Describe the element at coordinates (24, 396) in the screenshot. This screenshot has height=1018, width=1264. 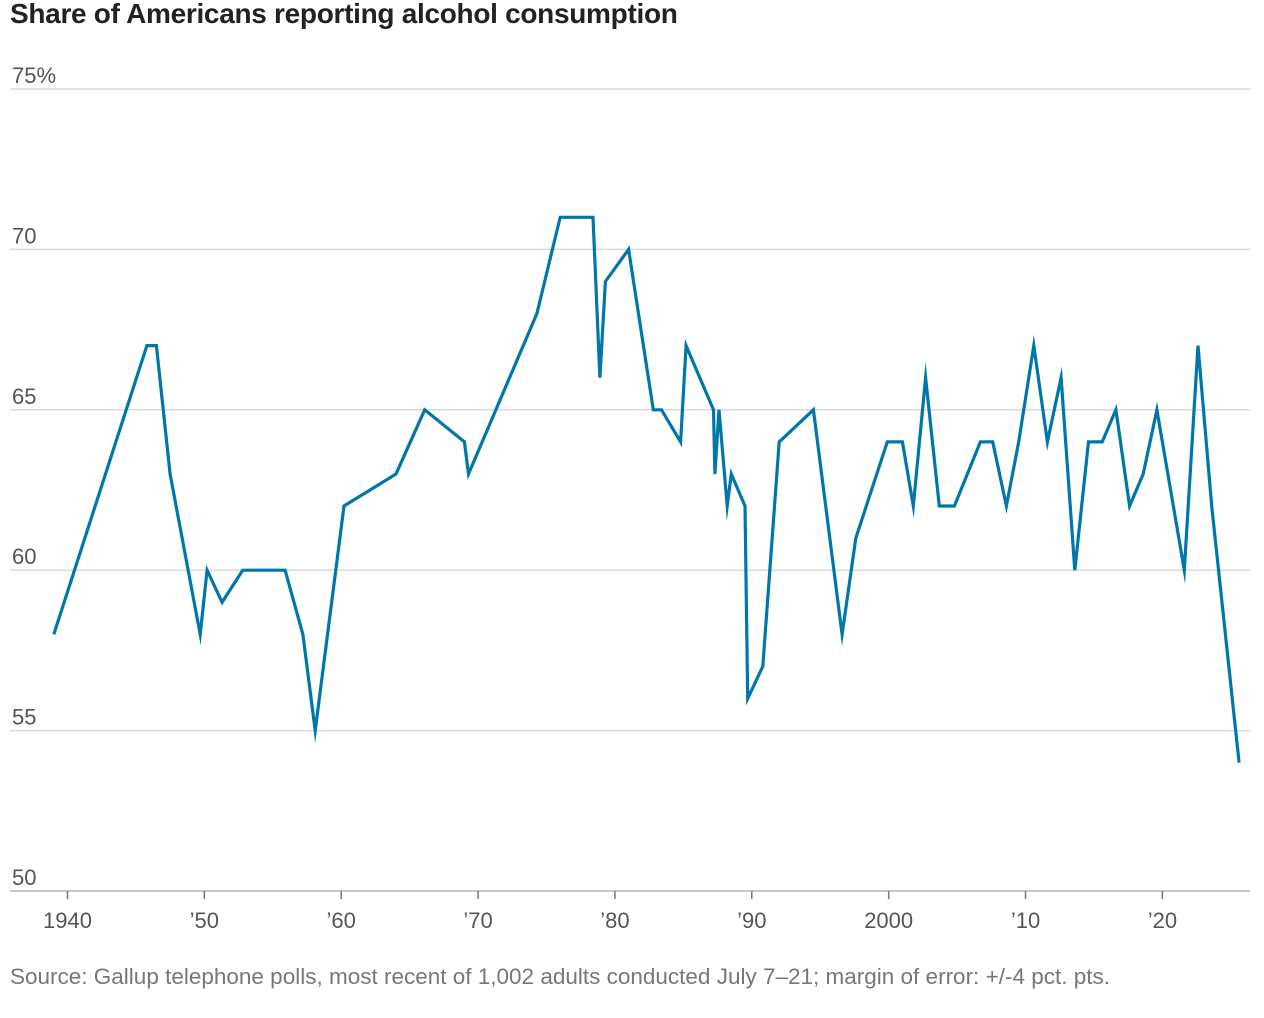
I see `y-tick-label: 65` at that location.